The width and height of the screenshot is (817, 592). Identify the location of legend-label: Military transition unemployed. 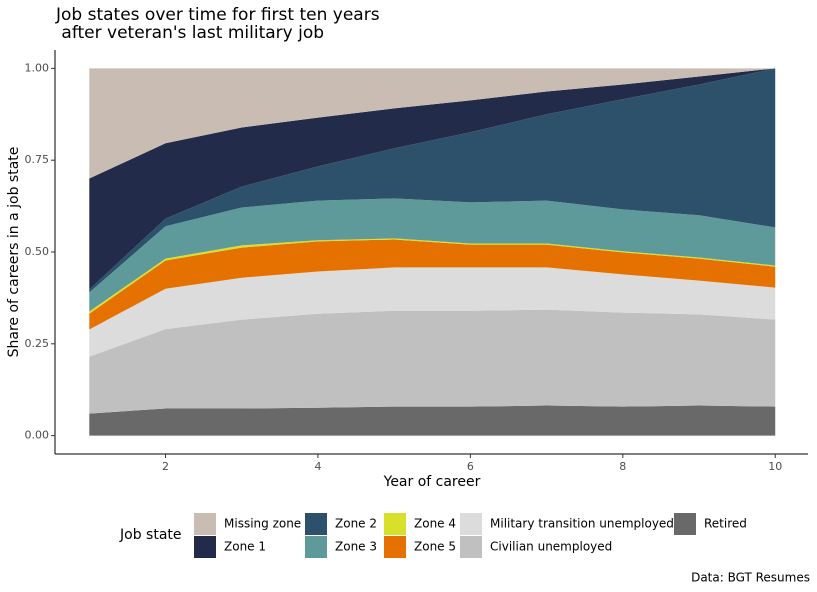
(582, 524).